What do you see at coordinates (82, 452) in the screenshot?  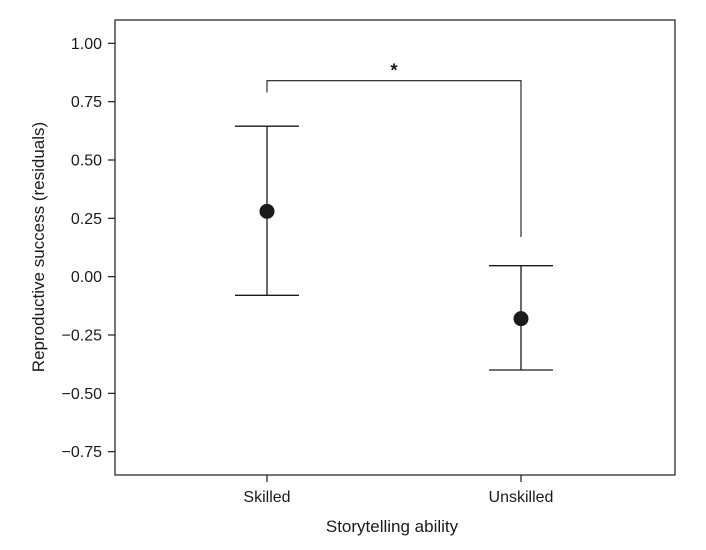 I see `y-tick-label: −0.75` at bounding box center [82, 452].